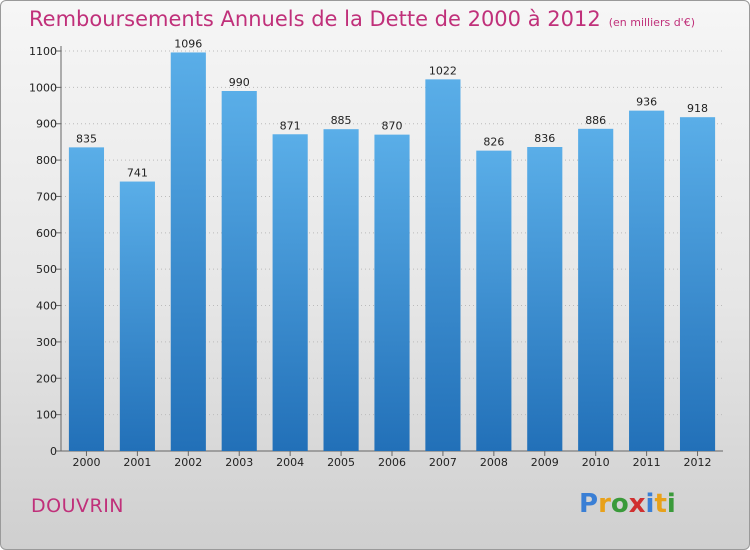 The image size is (750, 550). Describe the element at coordinates (545, 462) in the screenshot. I see `x-tick-label-2009: 2009` at that location.